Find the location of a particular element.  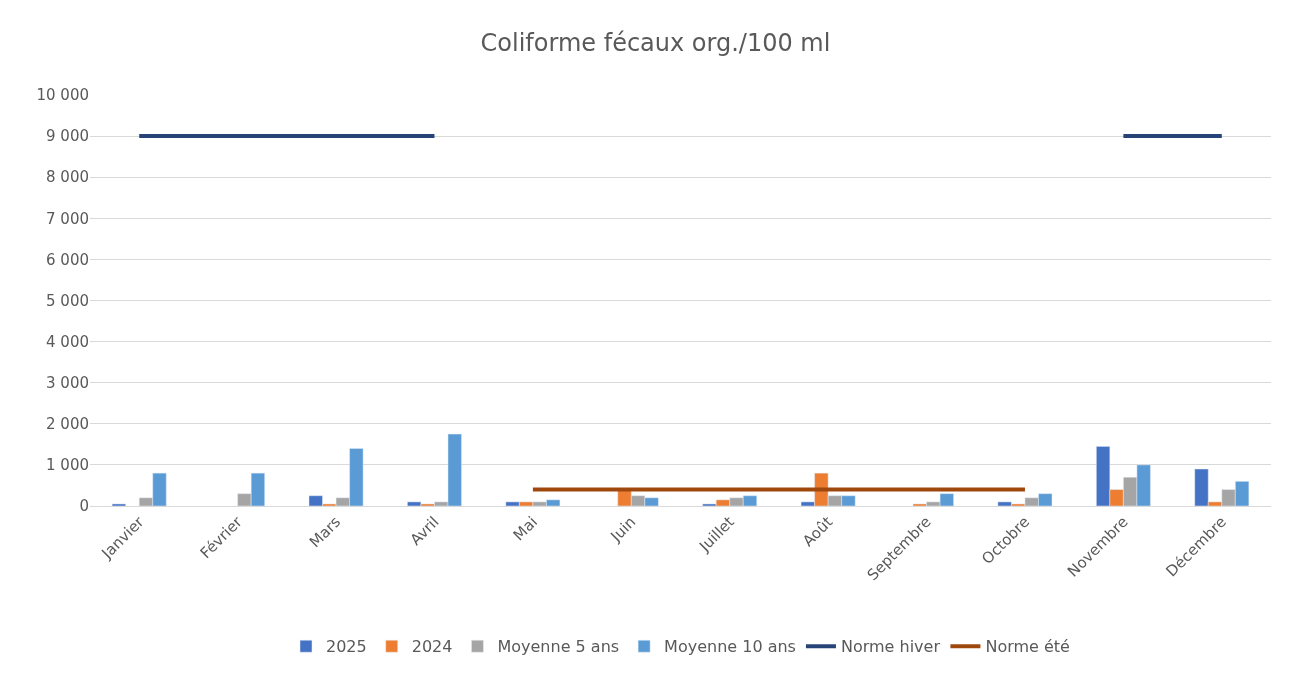

y-tick-label: 3 000 is located at coordinates (67, 382).